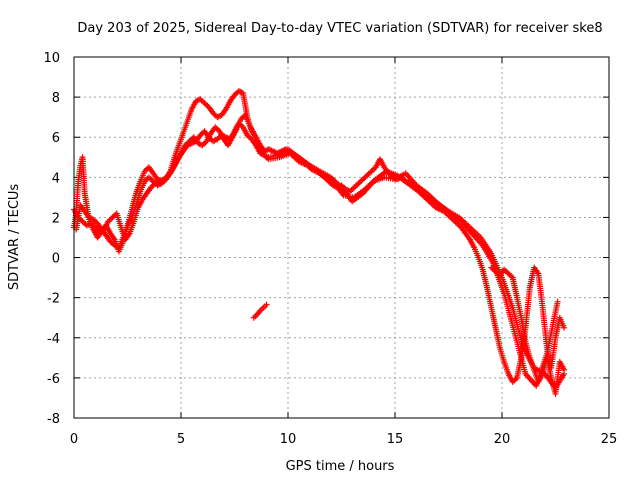 The height and width of the screenshot is (480, 640). I want to click on y-tick-label: 2, so click(56, 218).